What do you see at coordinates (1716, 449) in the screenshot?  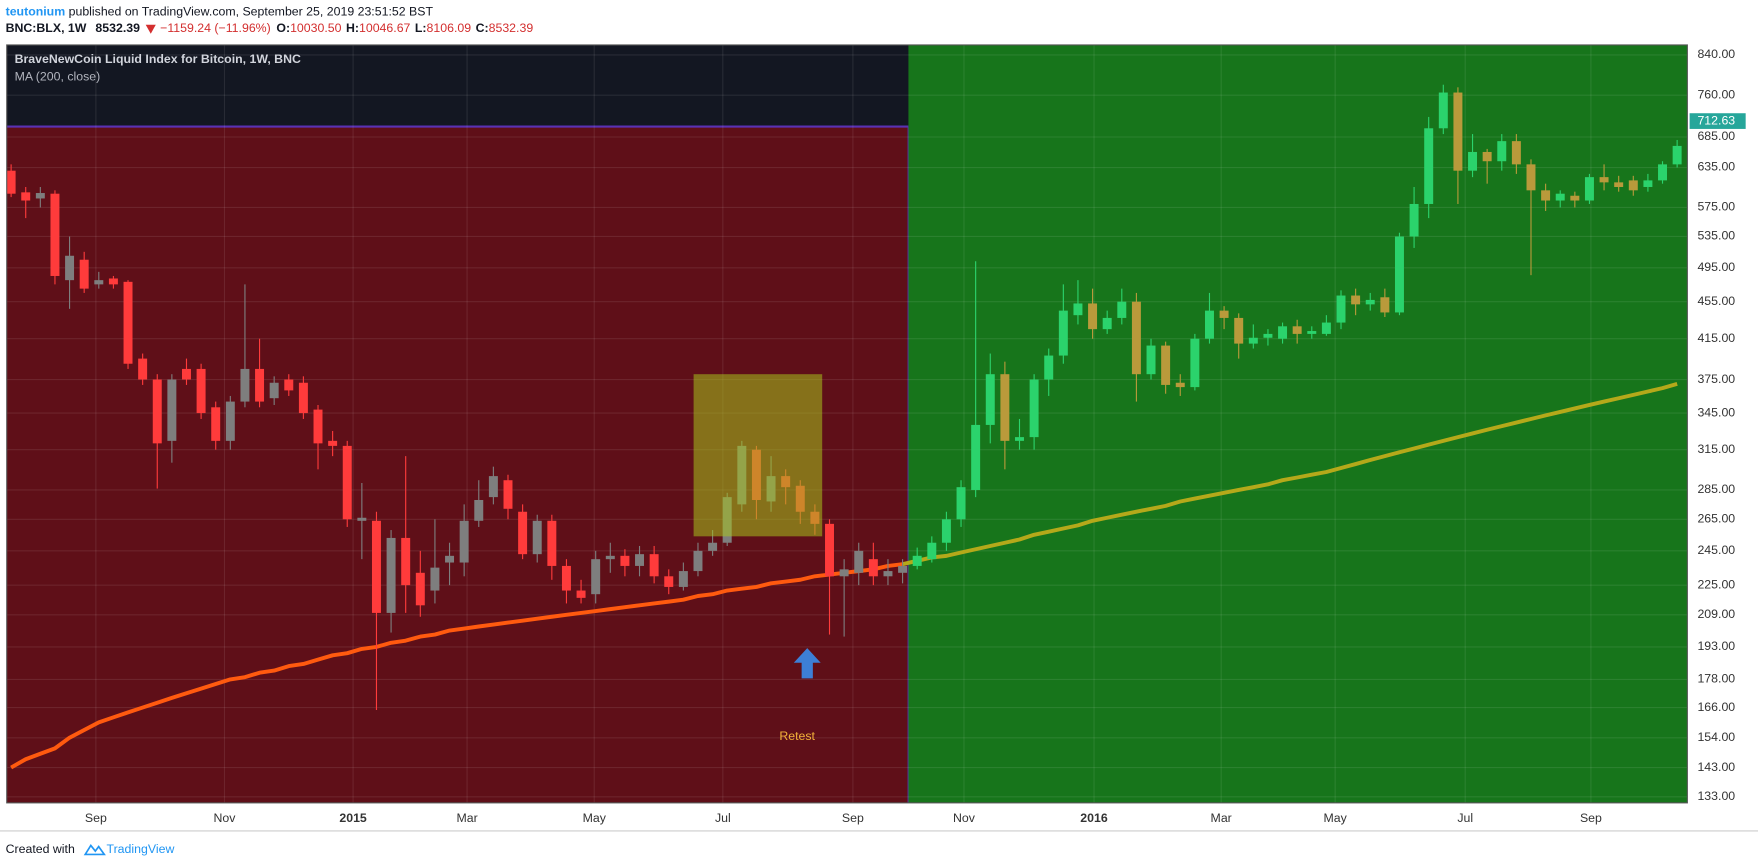 I see `y-tick-label: 315.00` at bounding box center [1716, 449].